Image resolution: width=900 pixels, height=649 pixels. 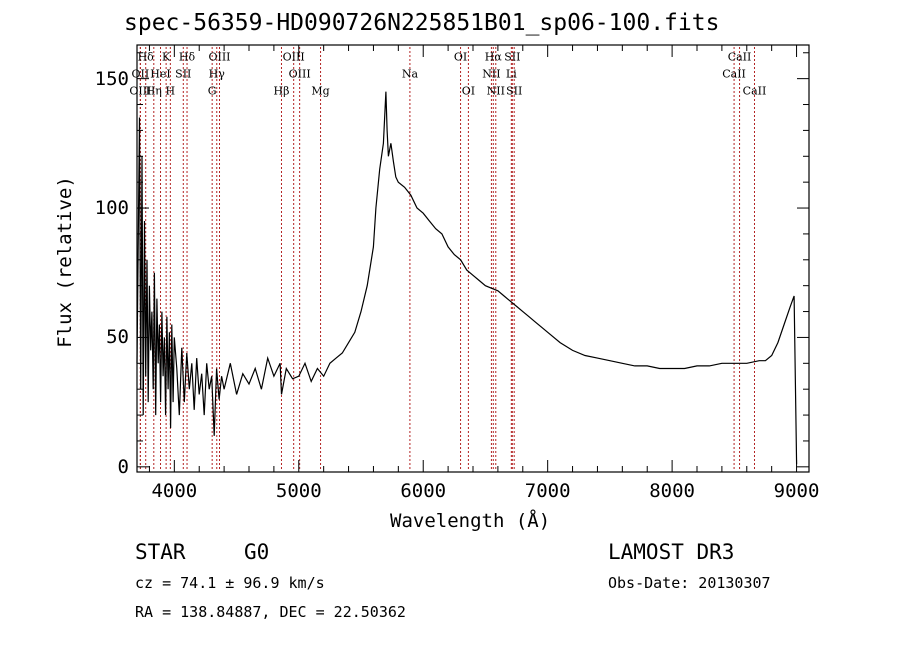 What do you see at coordinates (257, 552) in the screenshot?
I see `object-subclass: G0` at bounding box center [257, 552].